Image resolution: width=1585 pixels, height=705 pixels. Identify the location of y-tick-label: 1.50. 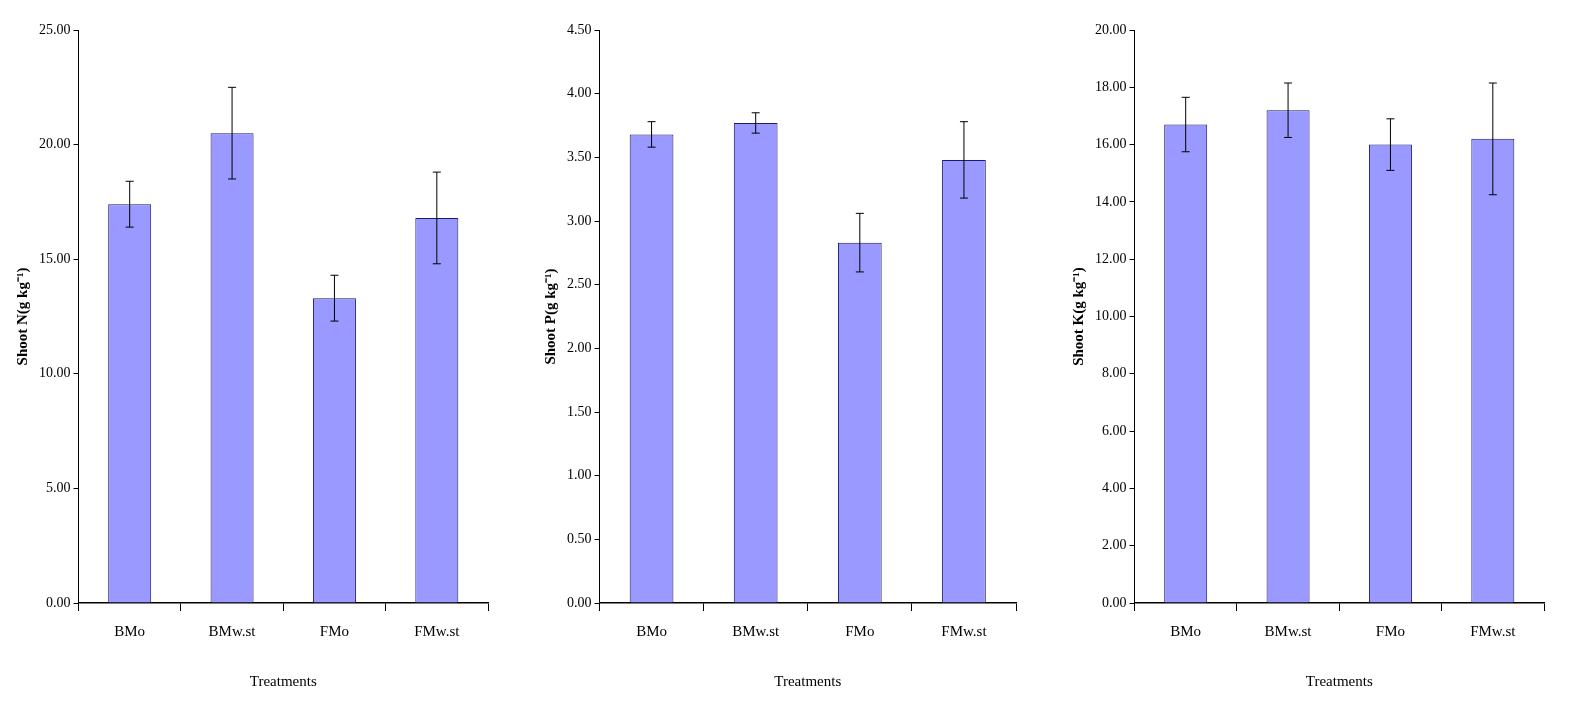
(579, 411).